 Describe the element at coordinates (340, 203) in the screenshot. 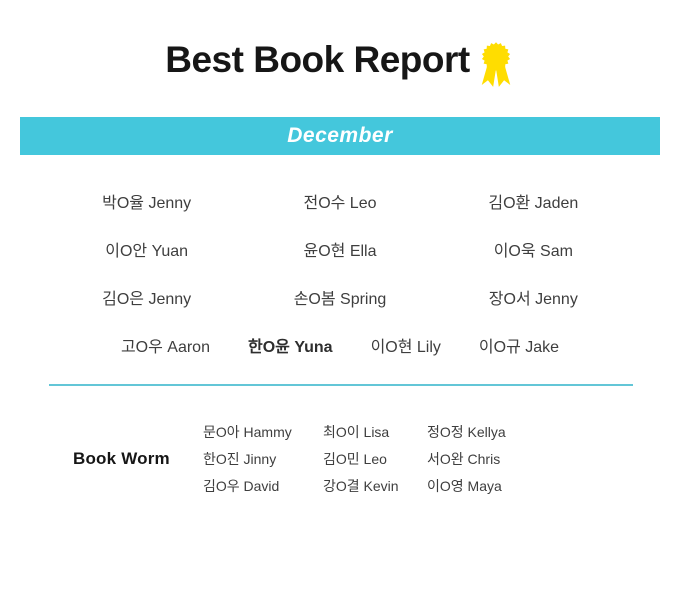

I see `winner-name: 전O수 Leo` at that location.